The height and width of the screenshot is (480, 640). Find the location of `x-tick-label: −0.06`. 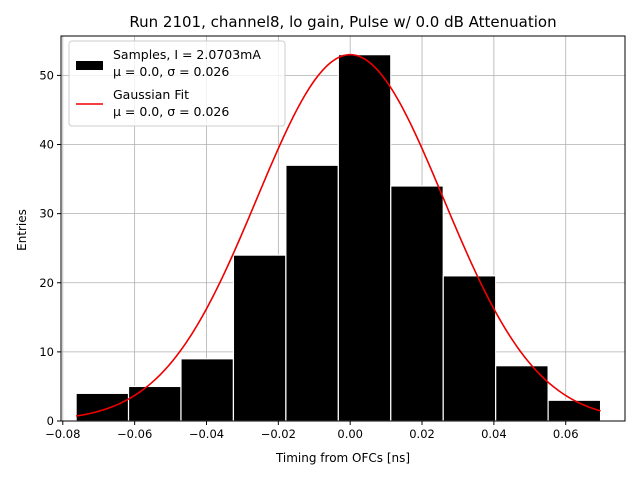

x-tick-label: −0.06 is located at coordinates (134, 434).